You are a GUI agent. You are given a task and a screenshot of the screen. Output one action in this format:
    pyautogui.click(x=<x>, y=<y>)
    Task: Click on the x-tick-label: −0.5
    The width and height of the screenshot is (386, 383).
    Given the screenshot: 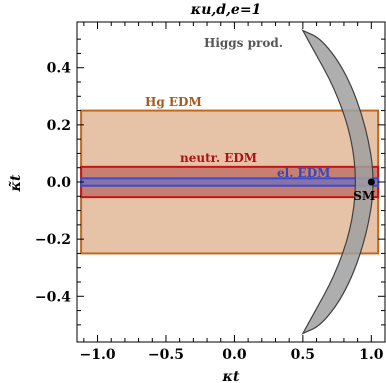 What is the action you would take?
    pyautogui.click(x=166, y=355)
    